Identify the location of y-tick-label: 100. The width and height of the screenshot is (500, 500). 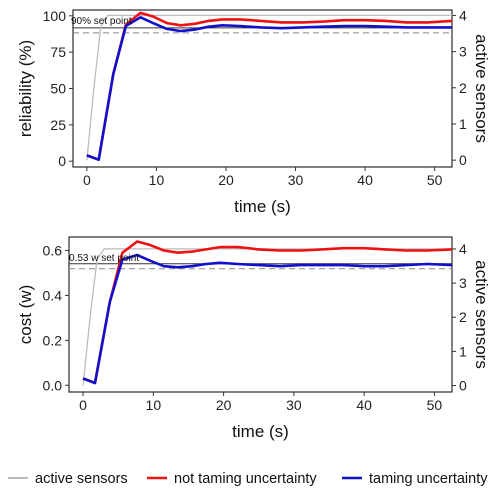
(55, 16).